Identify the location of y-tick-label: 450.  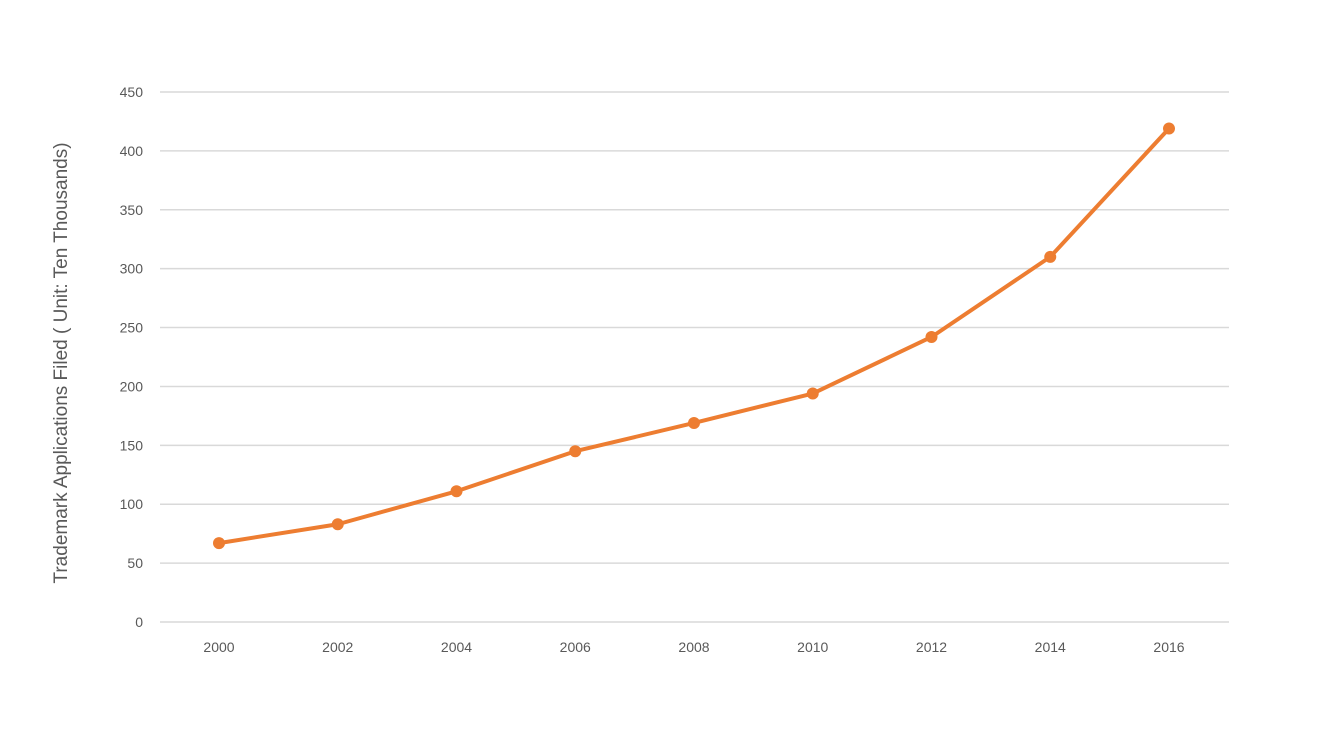
(132, 92).